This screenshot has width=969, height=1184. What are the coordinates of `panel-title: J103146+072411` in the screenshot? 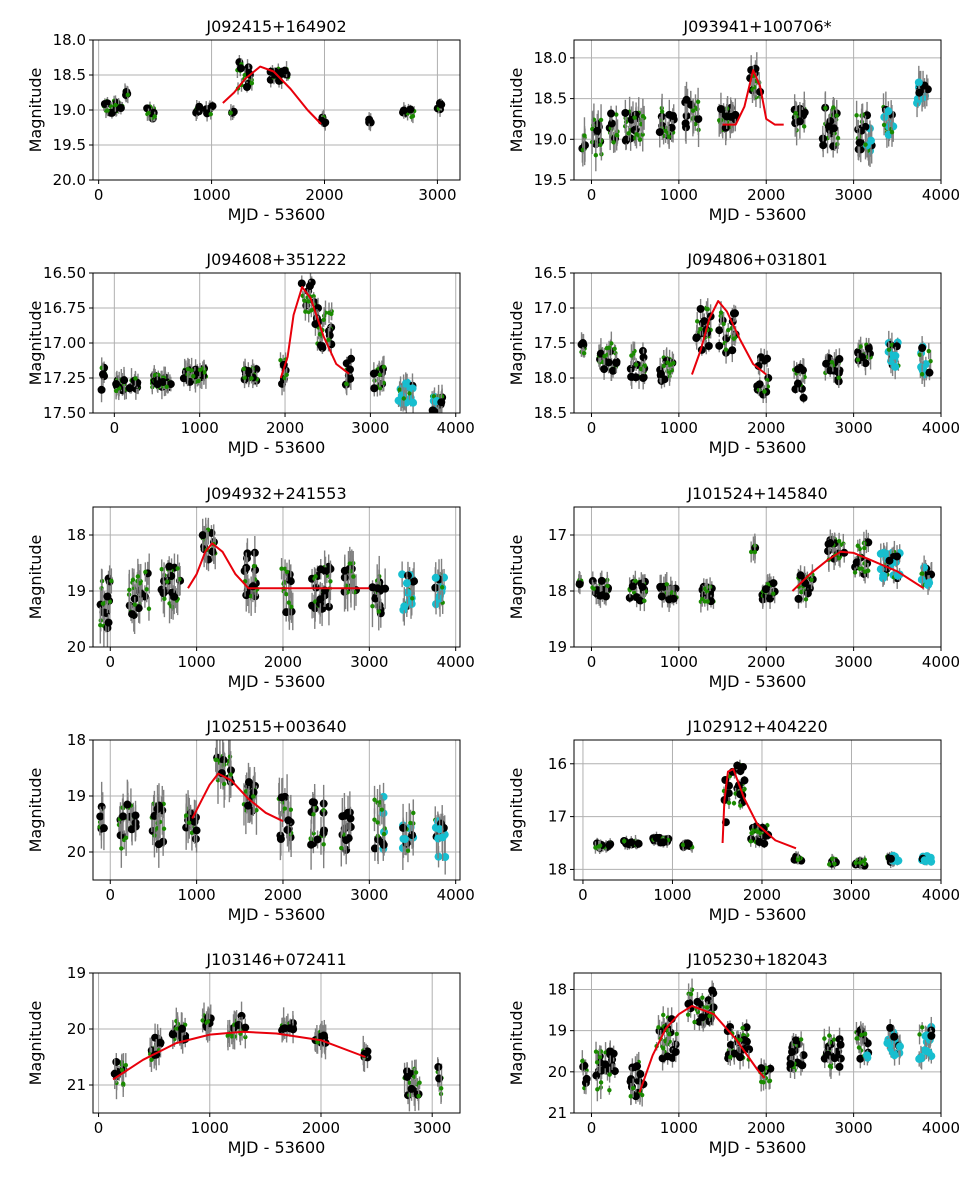 It's located at (275, 959).